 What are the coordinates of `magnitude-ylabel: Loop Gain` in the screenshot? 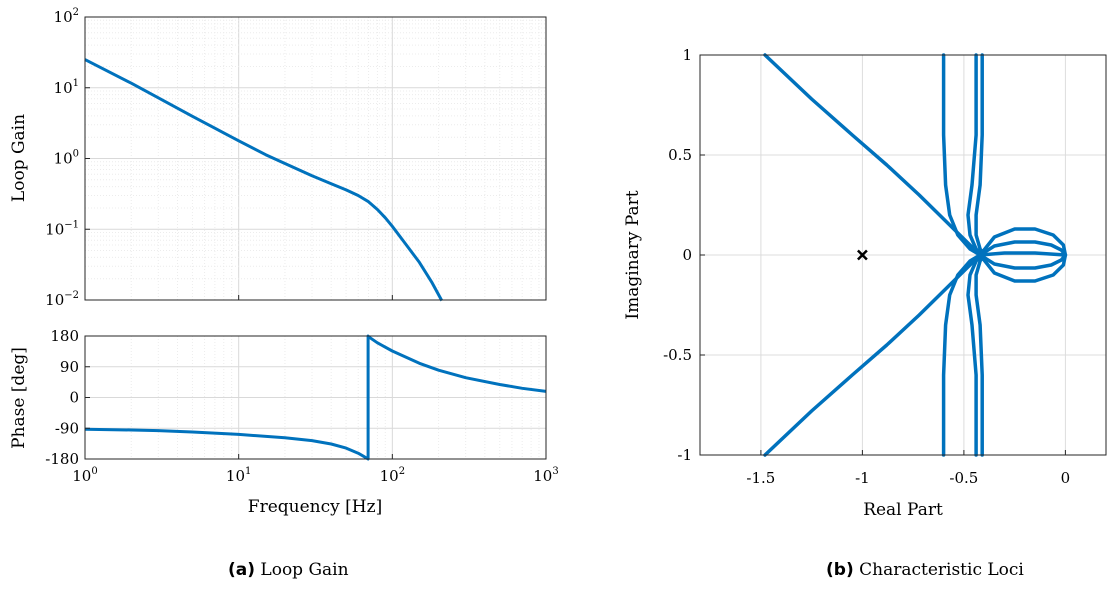 It's located at (19, 158).